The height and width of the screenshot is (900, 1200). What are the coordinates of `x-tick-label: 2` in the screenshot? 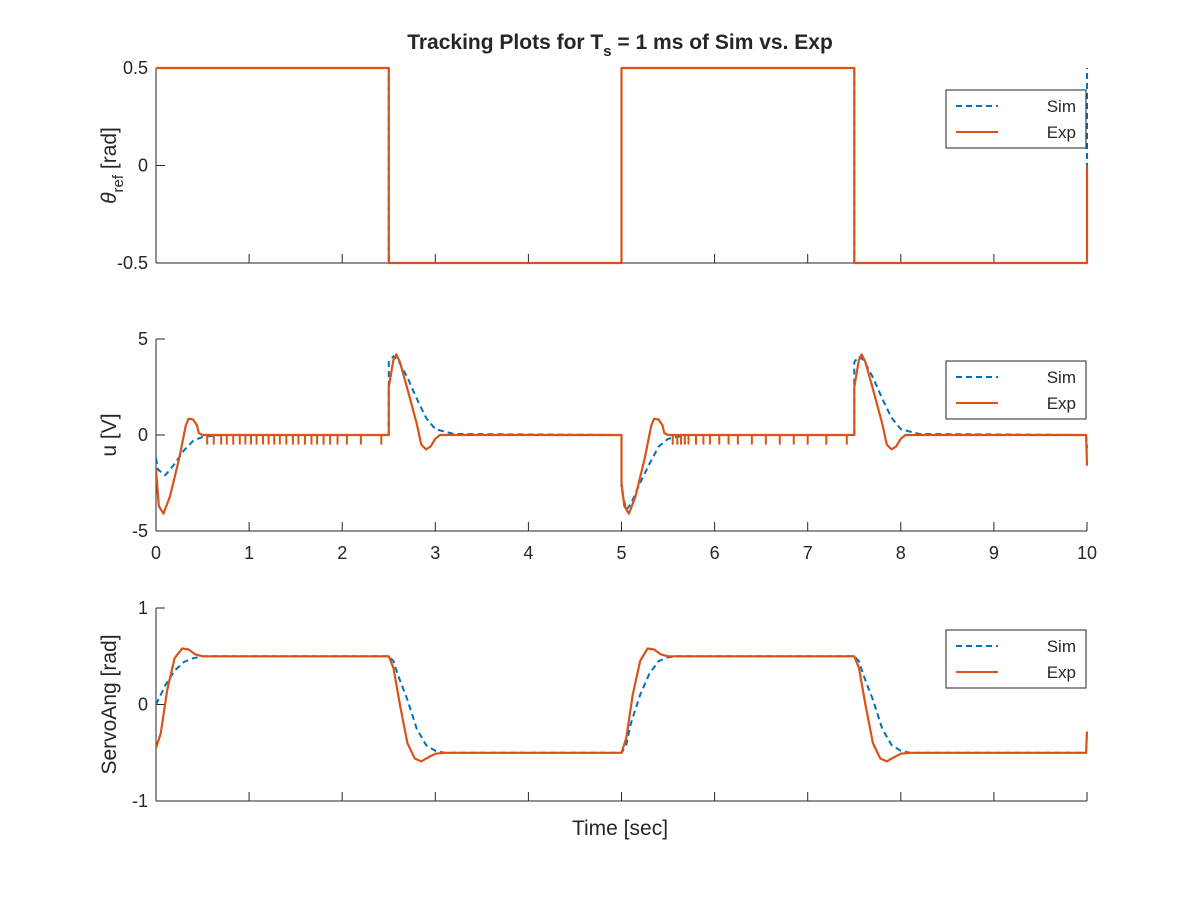 It's located at (342, 553).